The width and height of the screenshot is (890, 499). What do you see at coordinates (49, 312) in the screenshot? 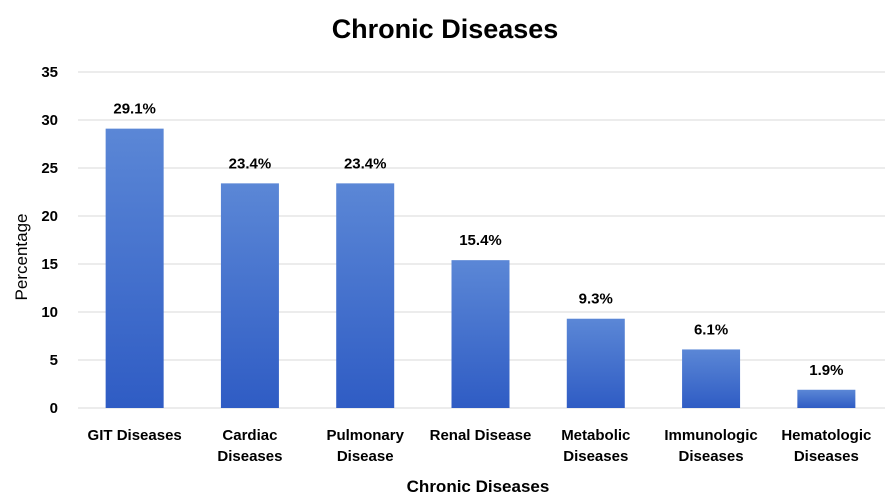
I see `y-tick-label: 10` at bounding box center [49, 312].